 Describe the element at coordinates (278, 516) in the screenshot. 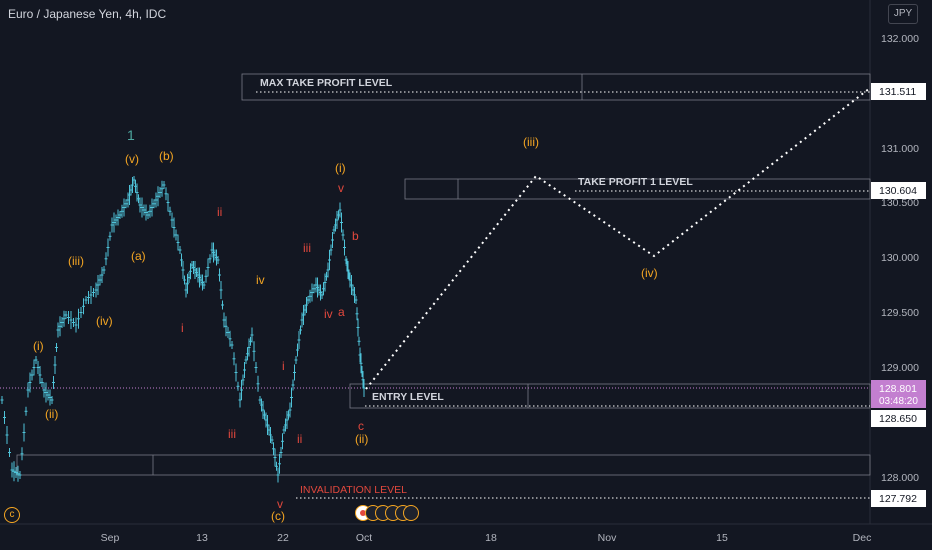

I see `wave-label: (c)` at that location.